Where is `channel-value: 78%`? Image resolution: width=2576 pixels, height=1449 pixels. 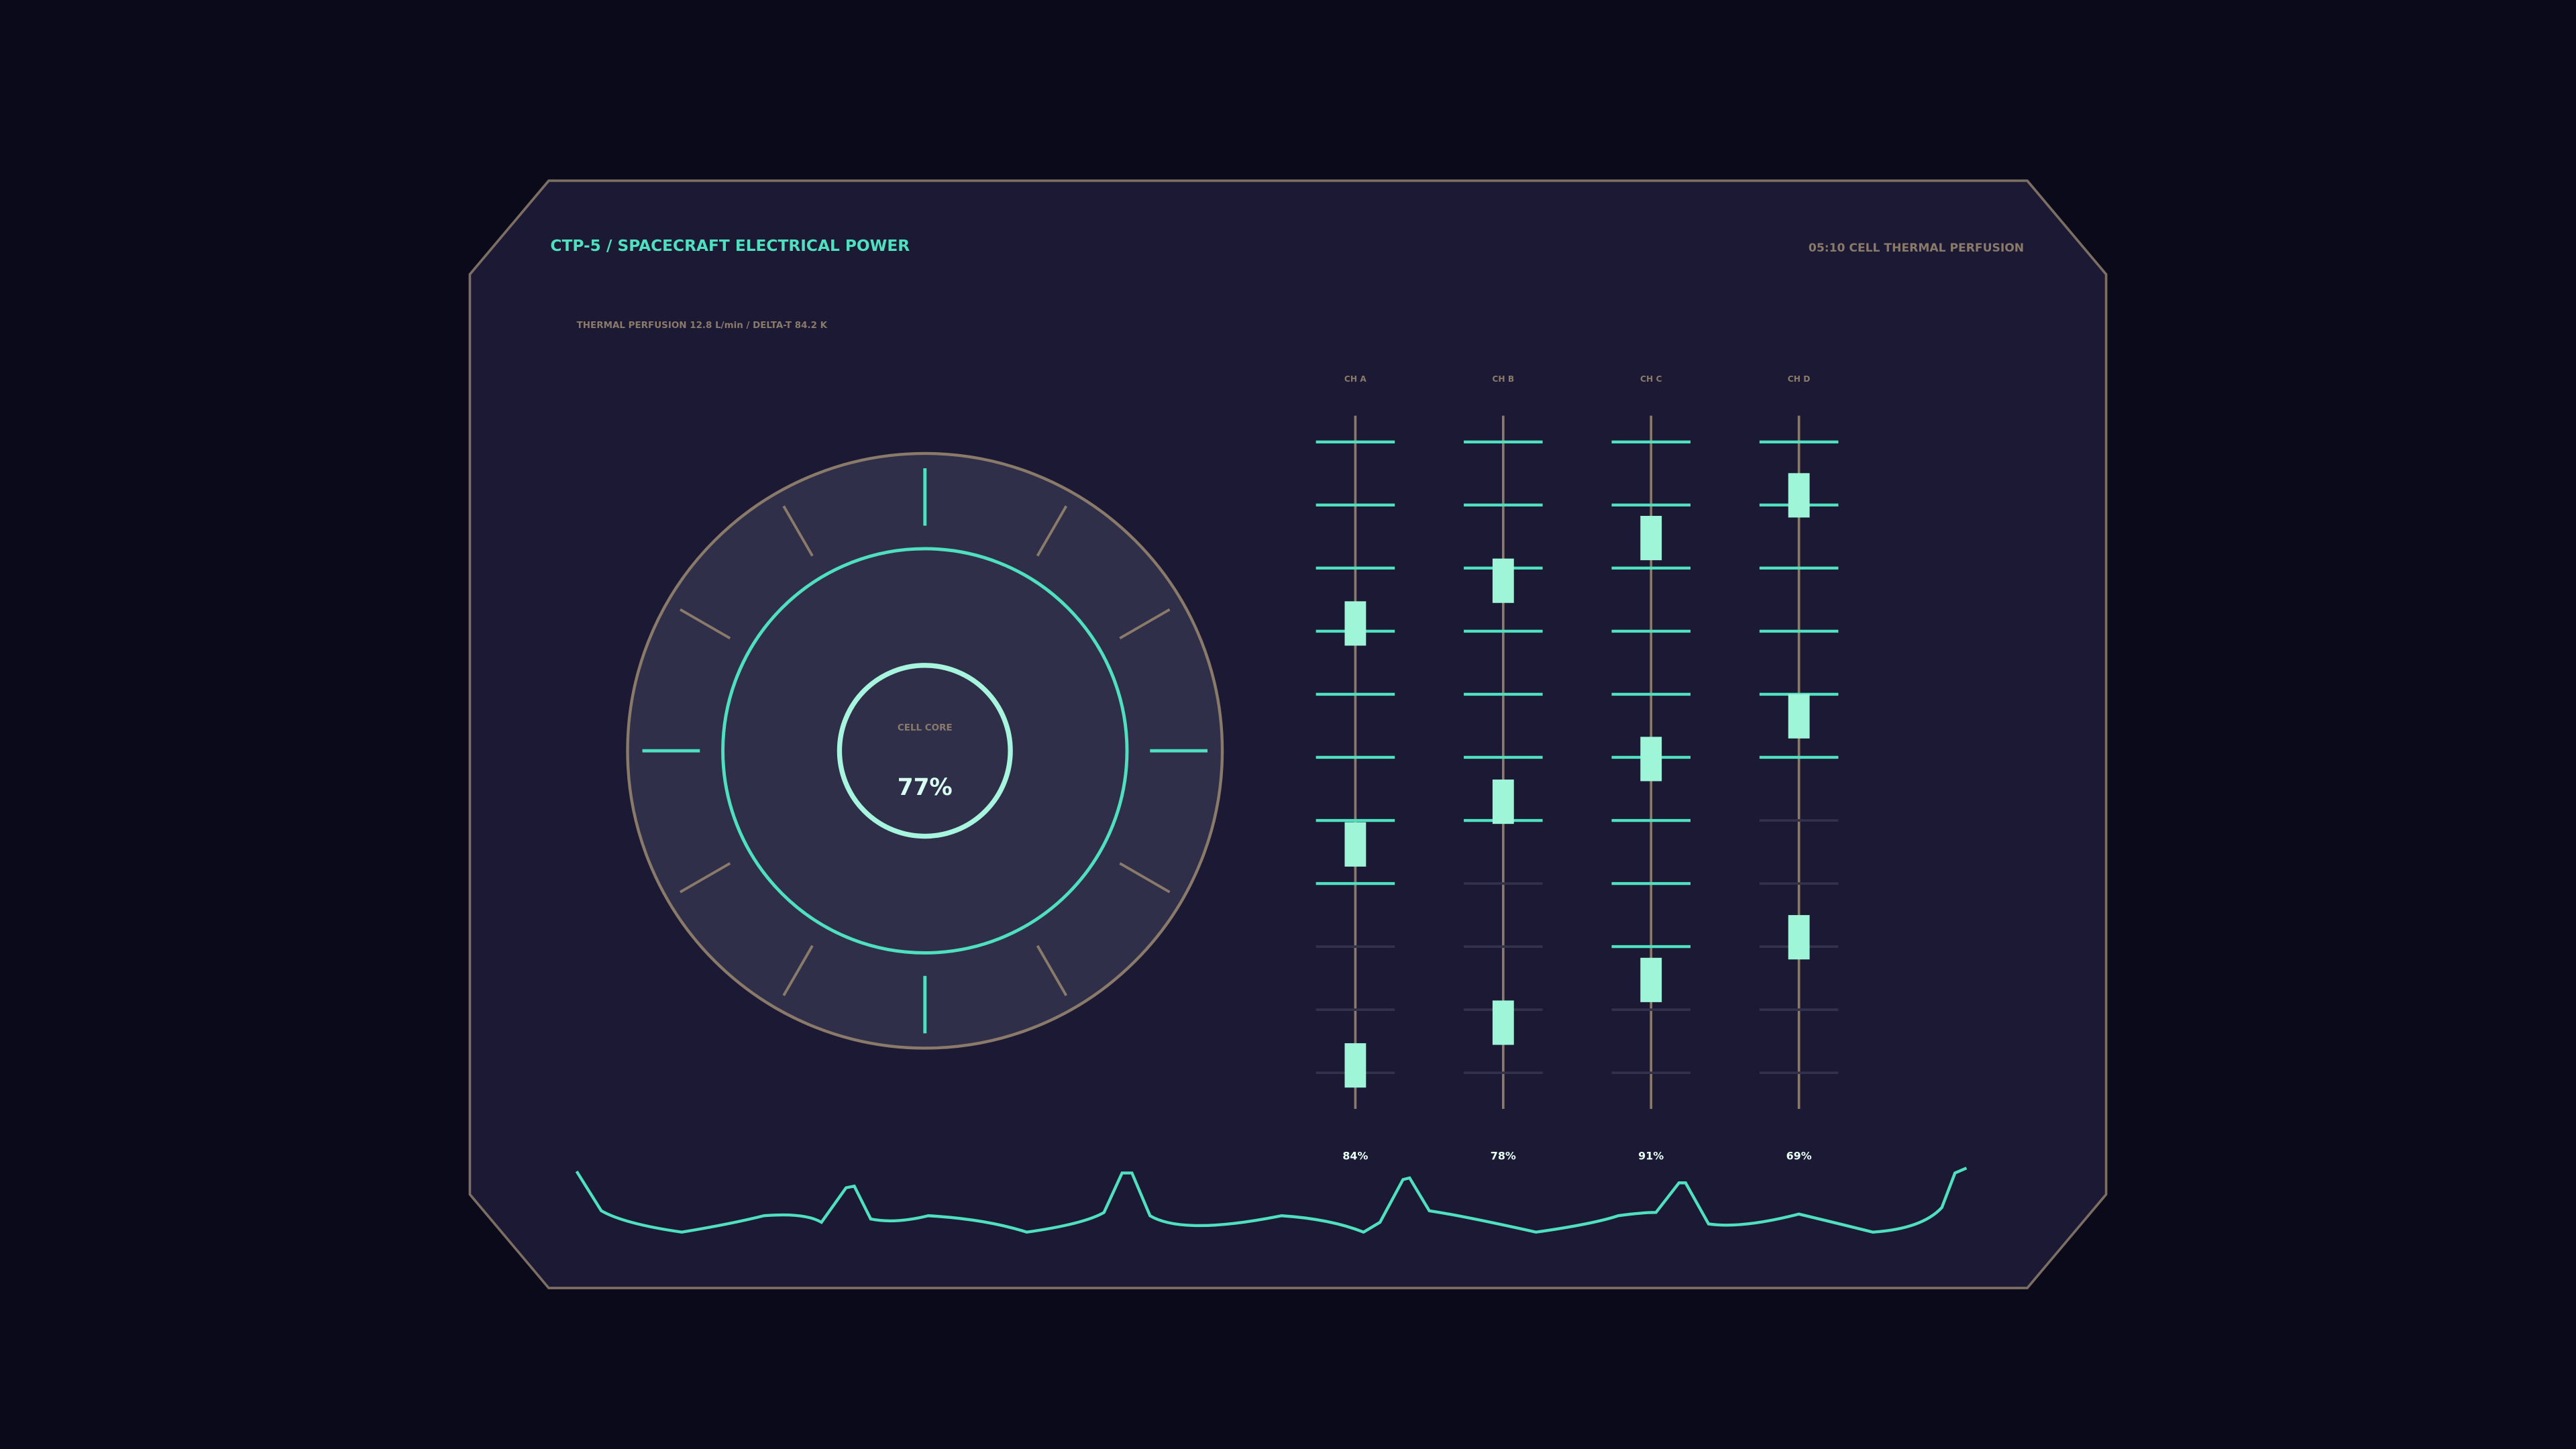
channel-value: 78% is located at coordinates (1503, 1156).